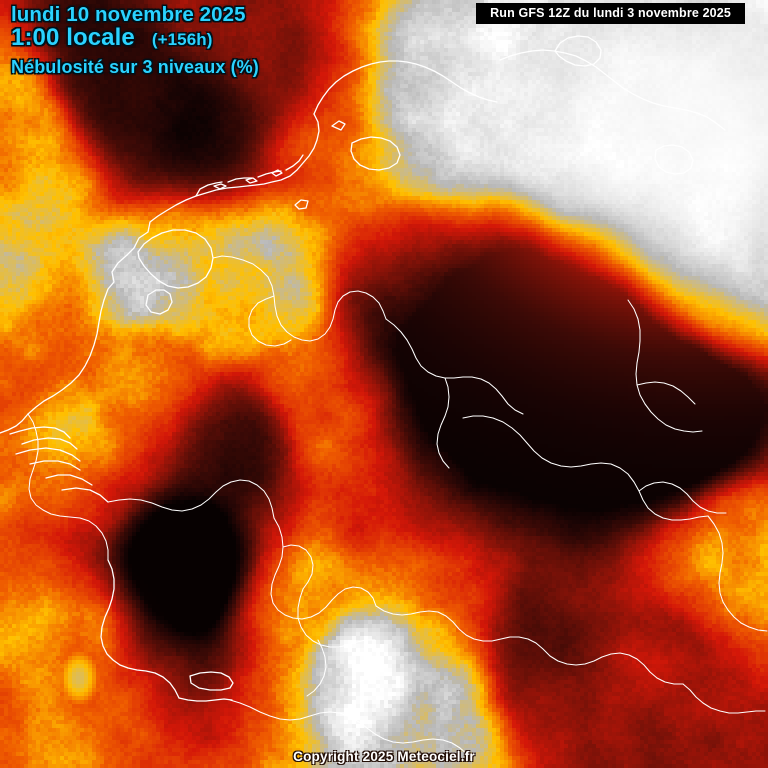  Describe the element at coordinates (135, 67) in the screenshot. I see `parameter-label: Nébulosité sur 3 niveaux (%)` at that location.